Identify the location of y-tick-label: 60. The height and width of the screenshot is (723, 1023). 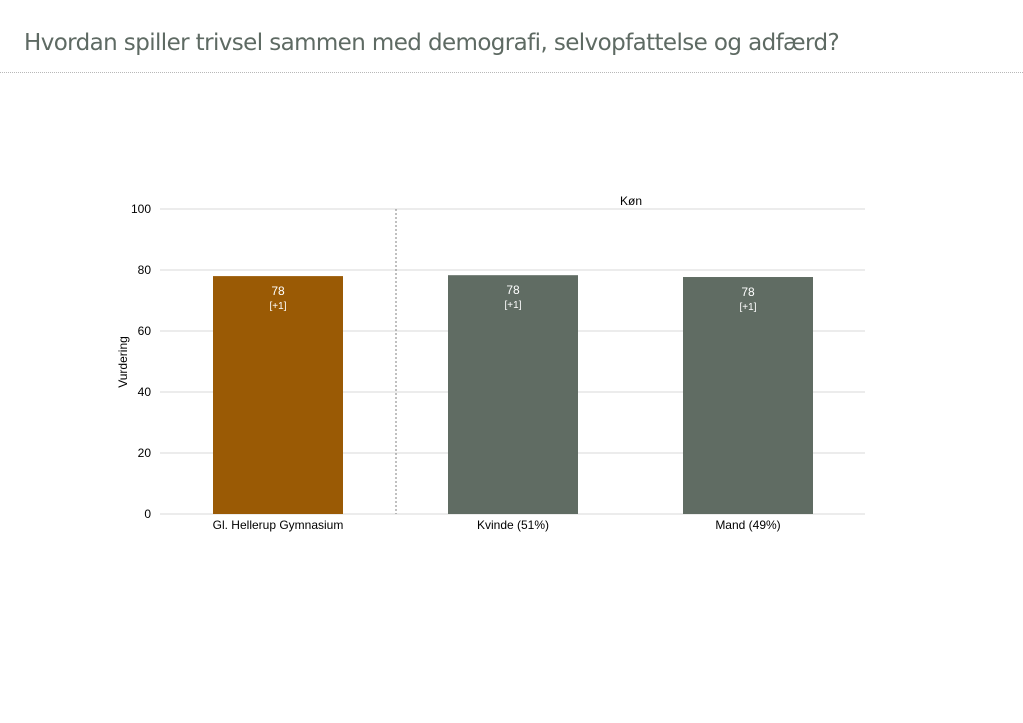
(145, 331).